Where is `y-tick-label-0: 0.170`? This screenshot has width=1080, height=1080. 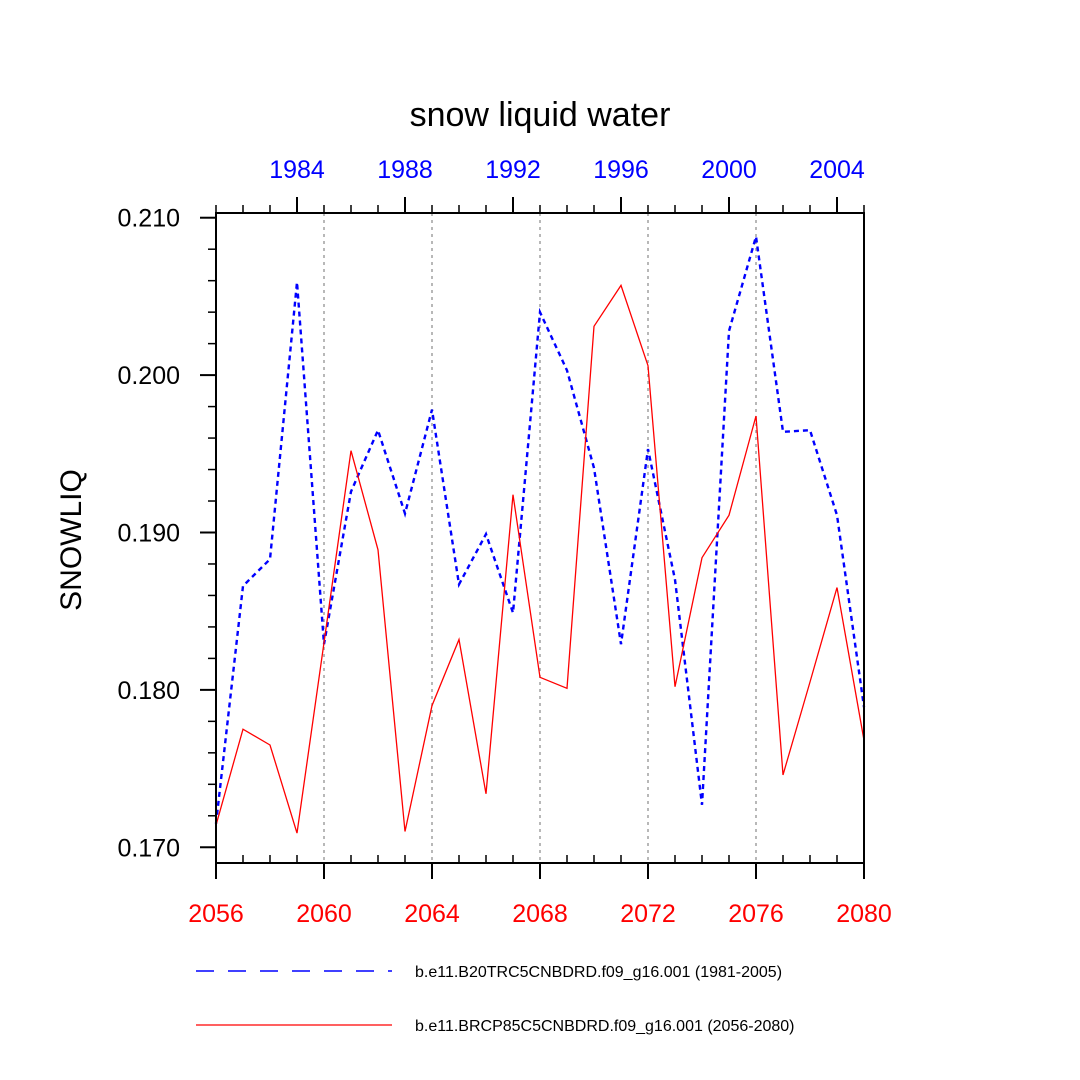 y-tick-label-0: 0.170 is located at coordinates (148, 848).